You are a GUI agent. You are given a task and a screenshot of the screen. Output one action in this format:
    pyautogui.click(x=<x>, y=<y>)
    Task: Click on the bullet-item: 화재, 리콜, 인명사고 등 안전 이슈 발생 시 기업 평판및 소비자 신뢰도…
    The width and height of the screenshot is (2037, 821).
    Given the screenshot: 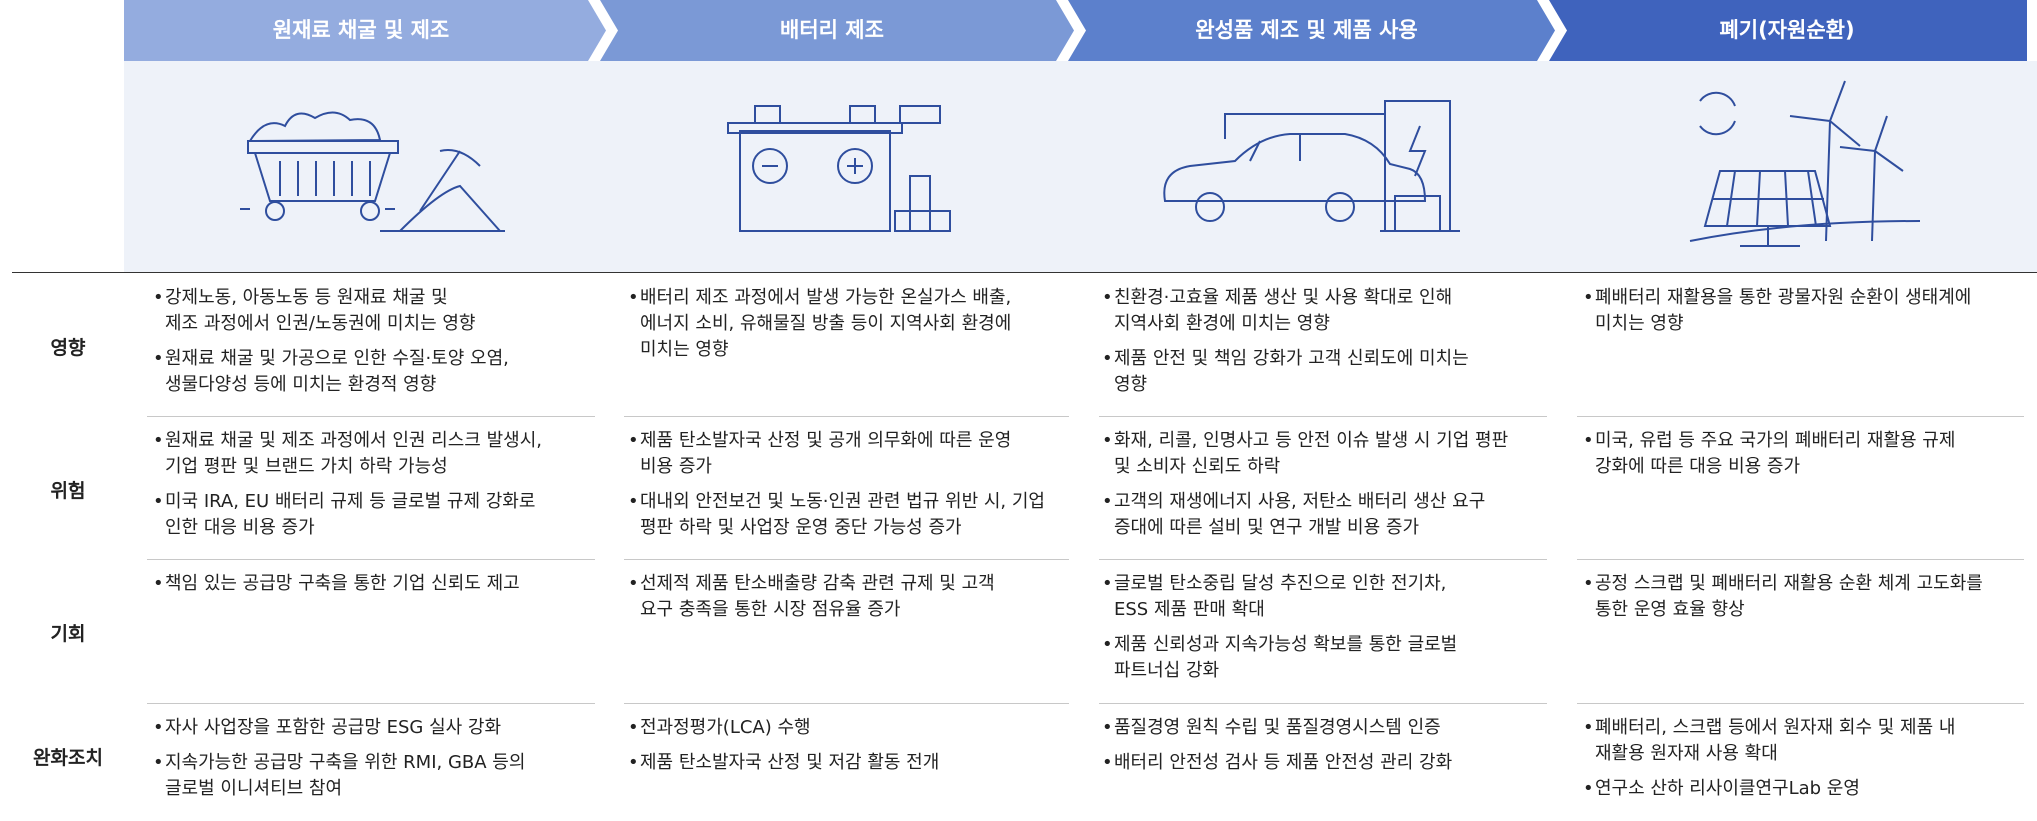 What is the action you would take?
    pyautogui.click(x=1305, y=454)
    